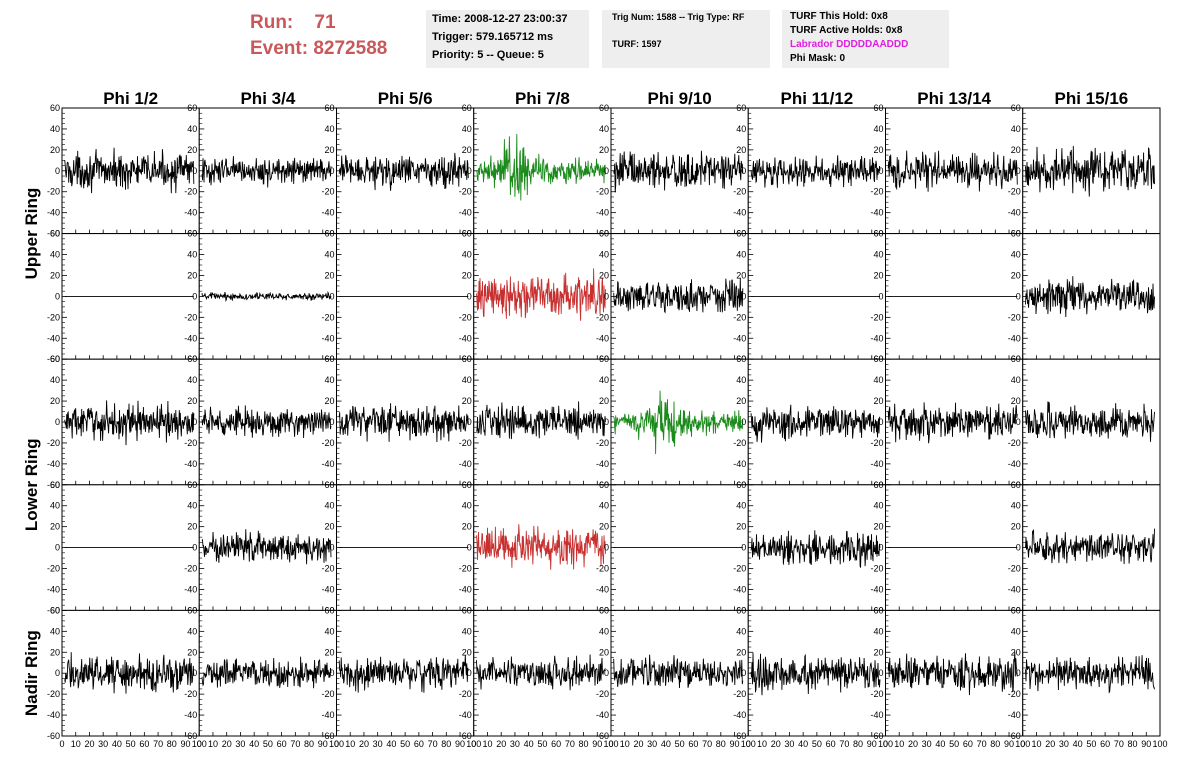  What do you see at coordinates (272, 22) in the screenshot?
I see `run-label: Run:` at bounding box center [272, 22].